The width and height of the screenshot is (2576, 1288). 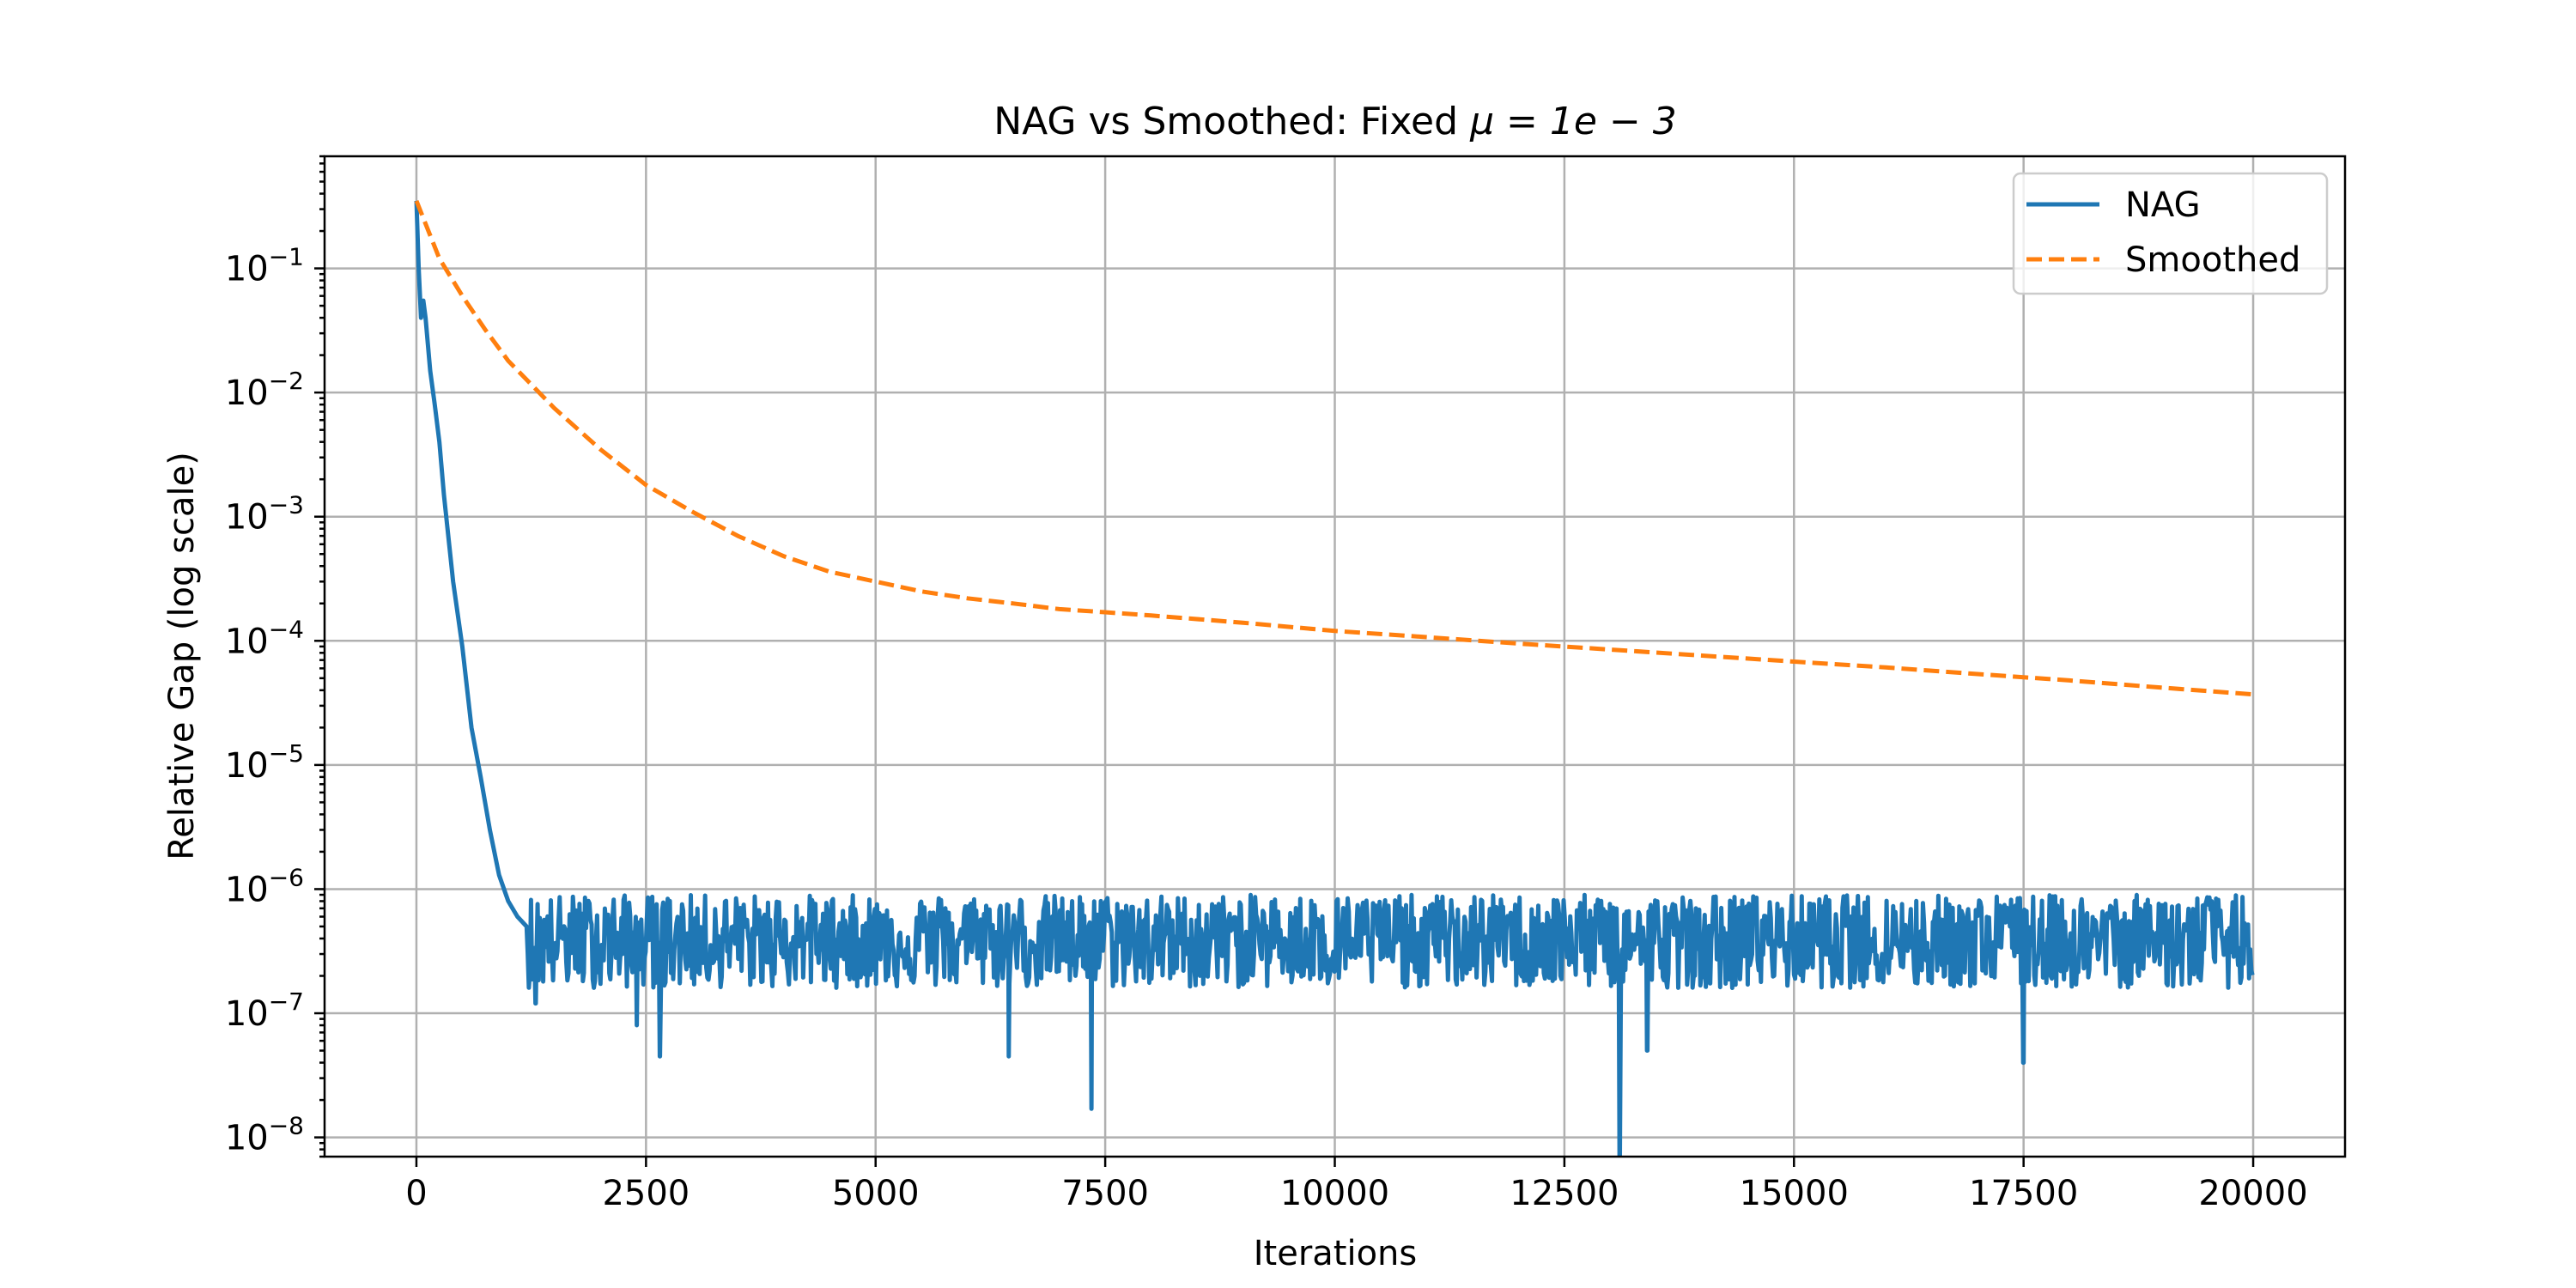 I want to click on x-axis-label: Iterations, so click(x=1336, y=1254).